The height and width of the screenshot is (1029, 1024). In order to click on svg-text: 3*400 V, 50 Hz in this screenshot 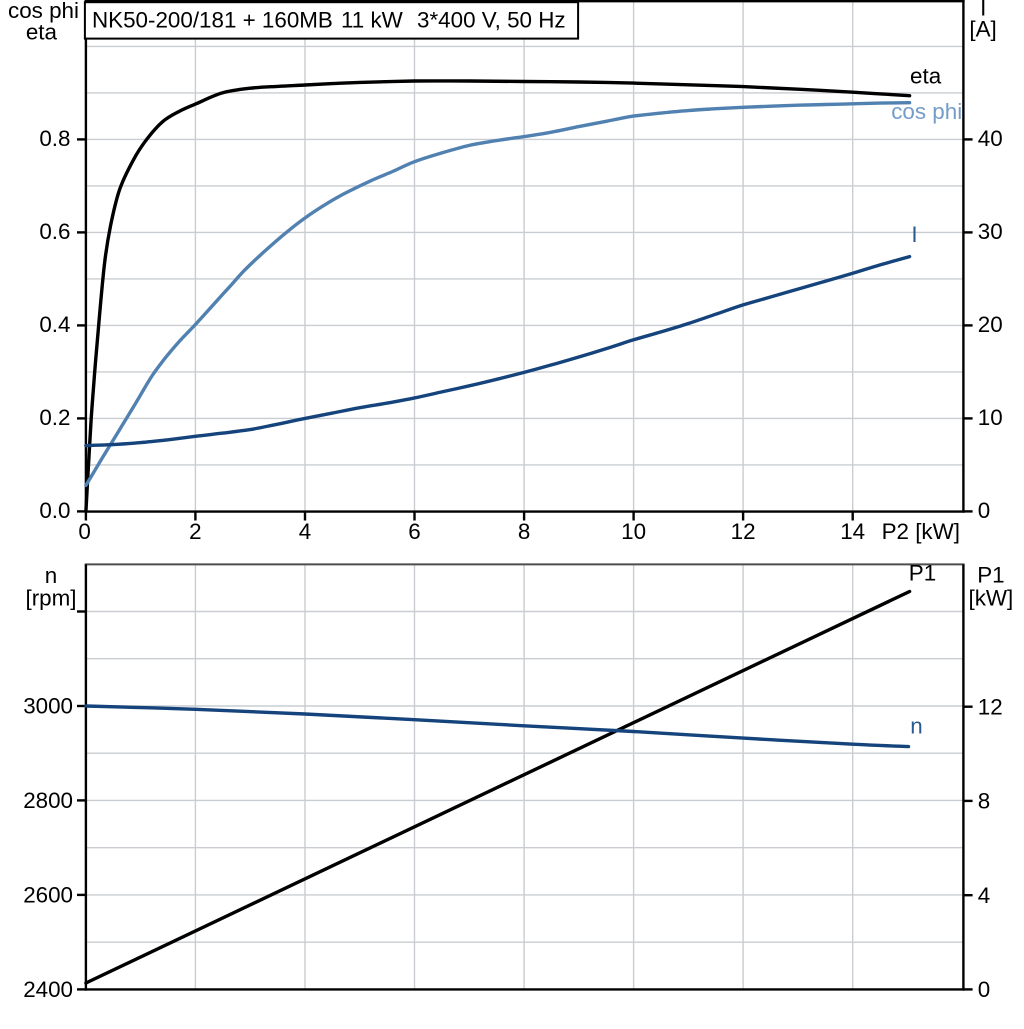, I will do `click(491, 20)`.